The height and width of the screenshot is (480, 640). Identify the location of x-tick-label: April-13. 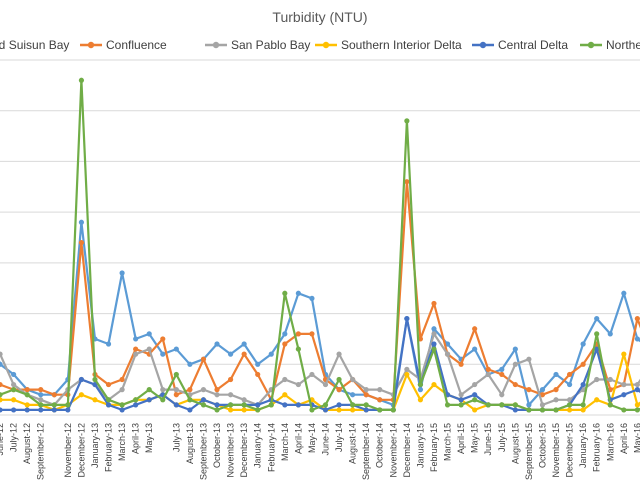
(136, 438).